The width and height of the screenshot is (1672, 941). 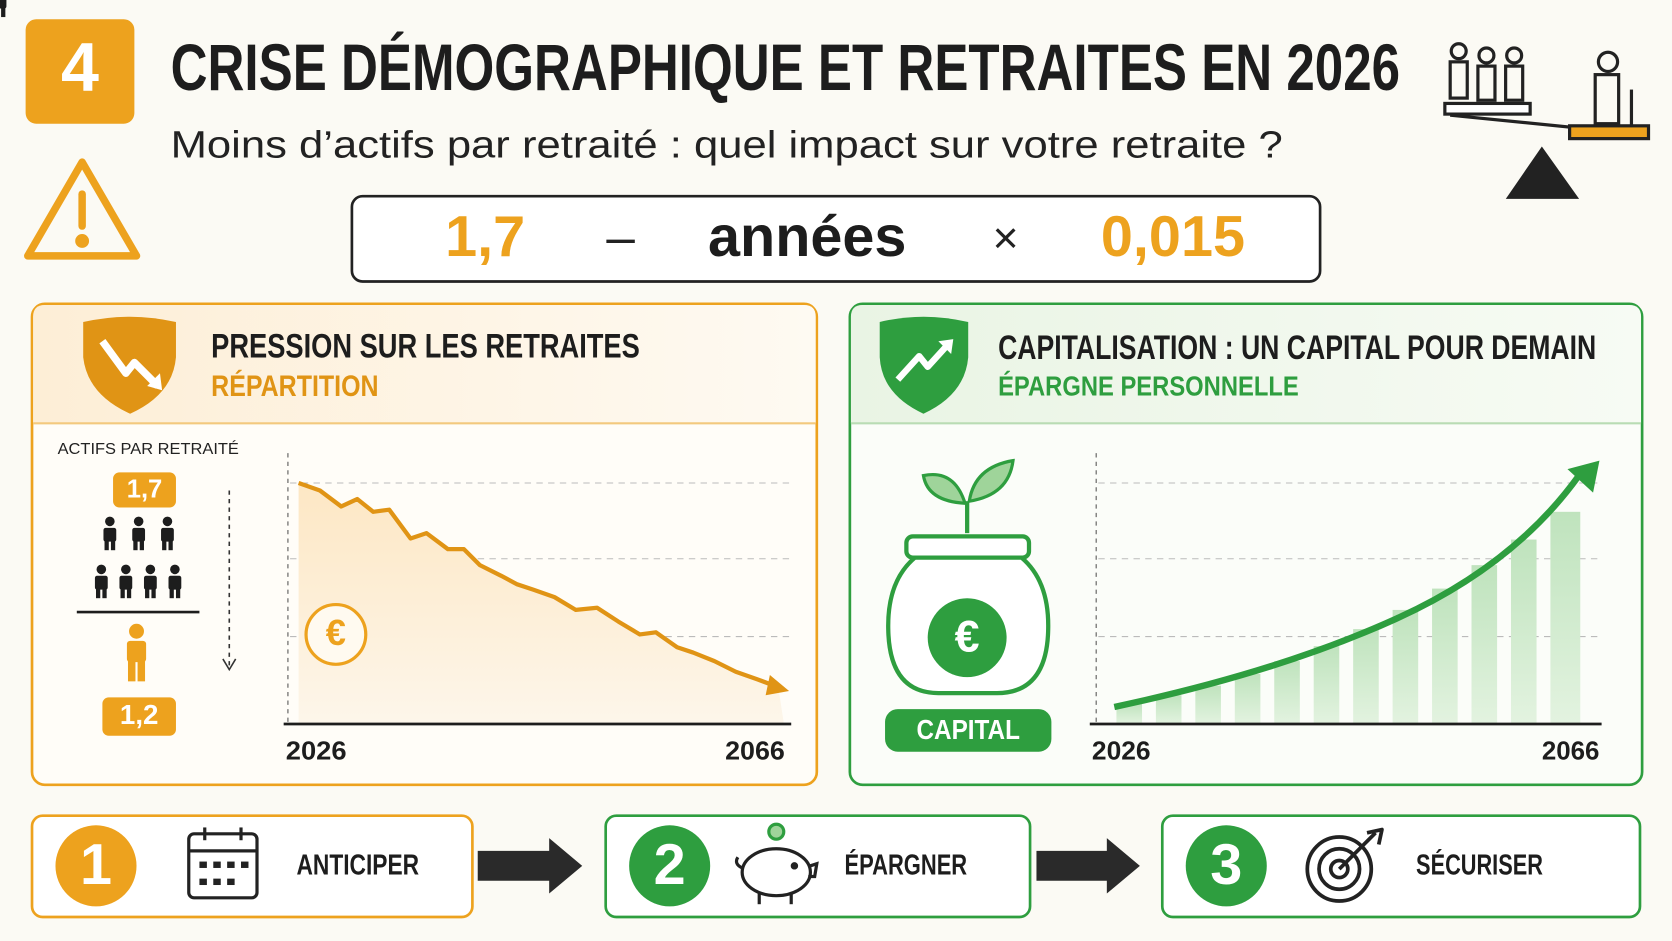 I want to click on ratio-from: 1,7, so click(x=145, y=489).